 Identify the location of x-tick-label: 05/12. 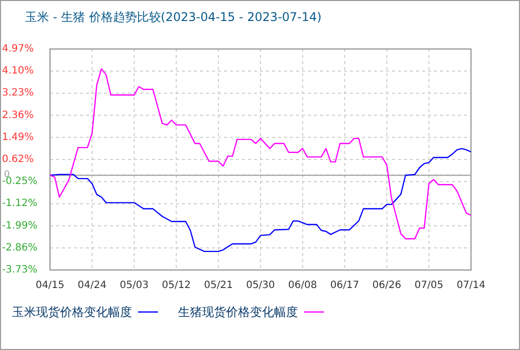
(176, 285).